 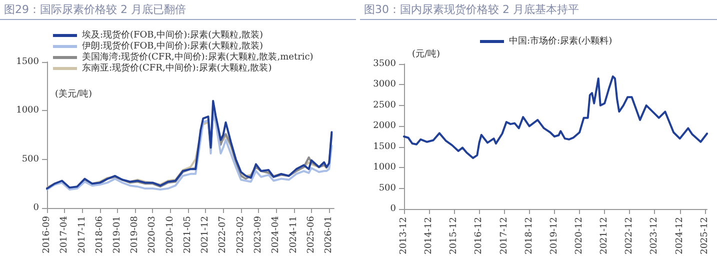 What do you see at coordinates (384, 126) in the screenshot?
I see `y-tick-label: 2000` at bounding box center [384, 126].